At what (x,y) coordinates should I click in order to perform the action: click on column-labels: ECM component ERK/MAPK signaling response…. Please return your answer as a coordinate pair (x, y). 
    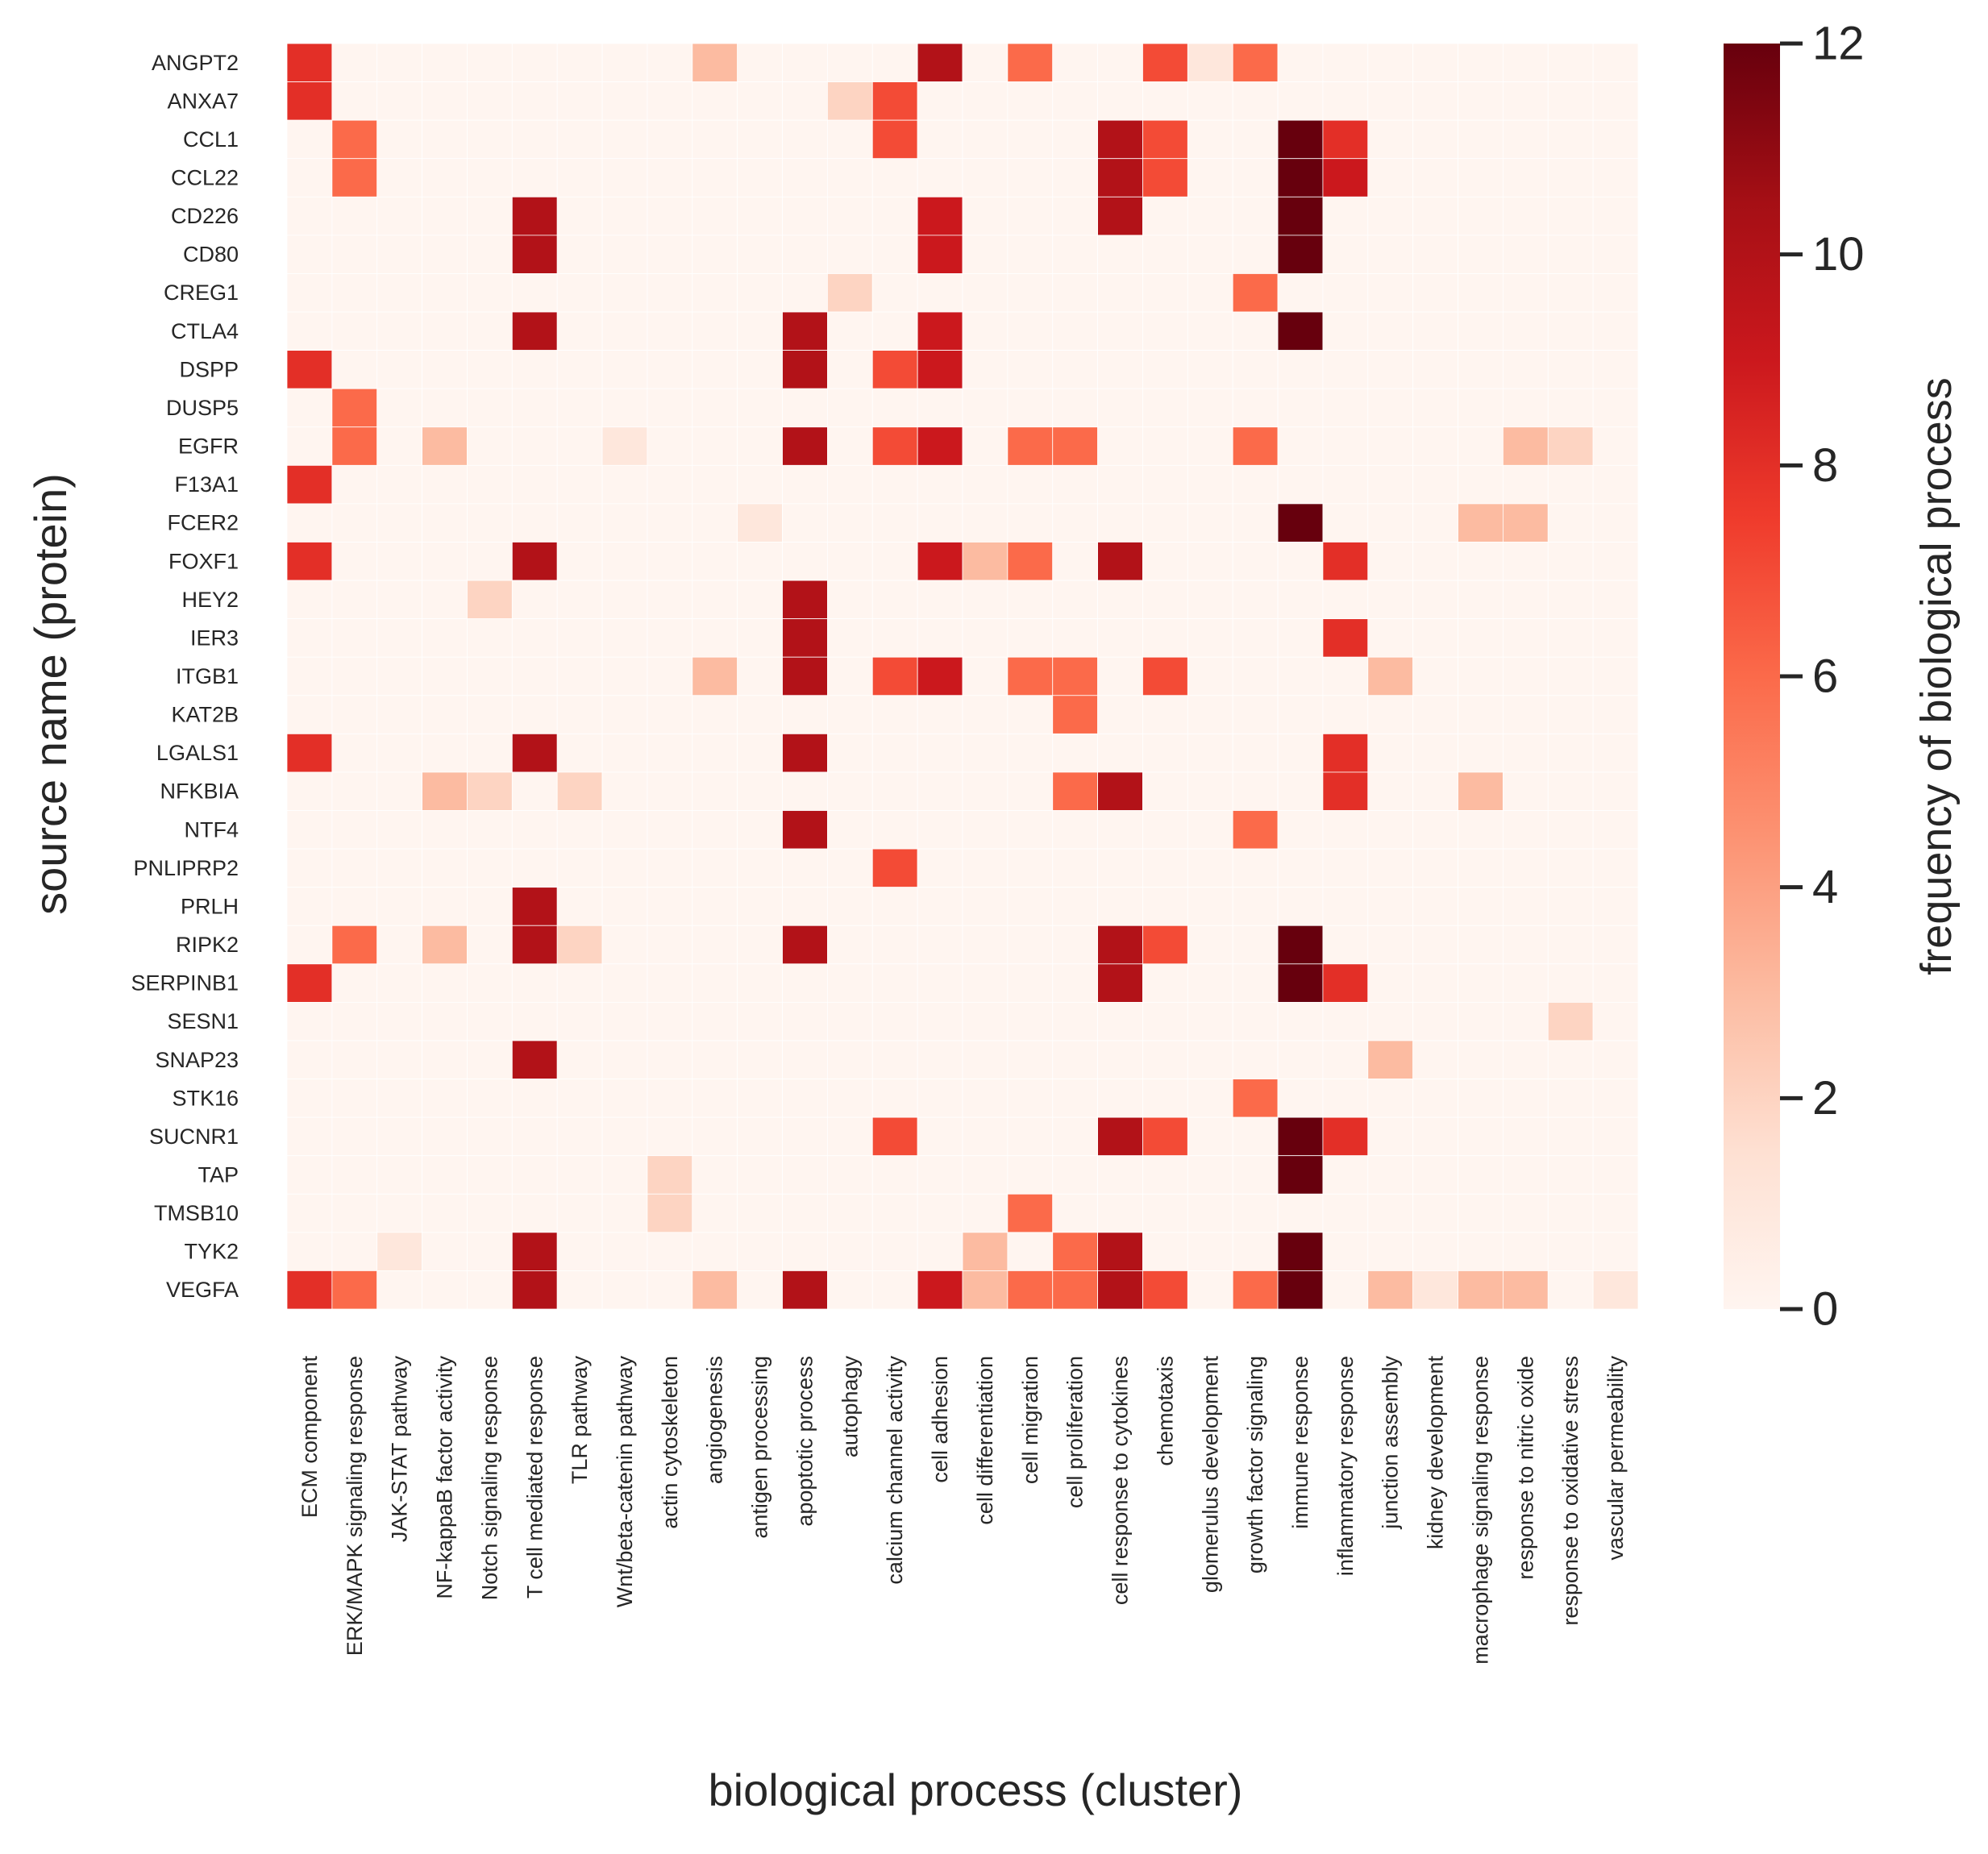
    Looking at the image, I should click on (962, 1510).